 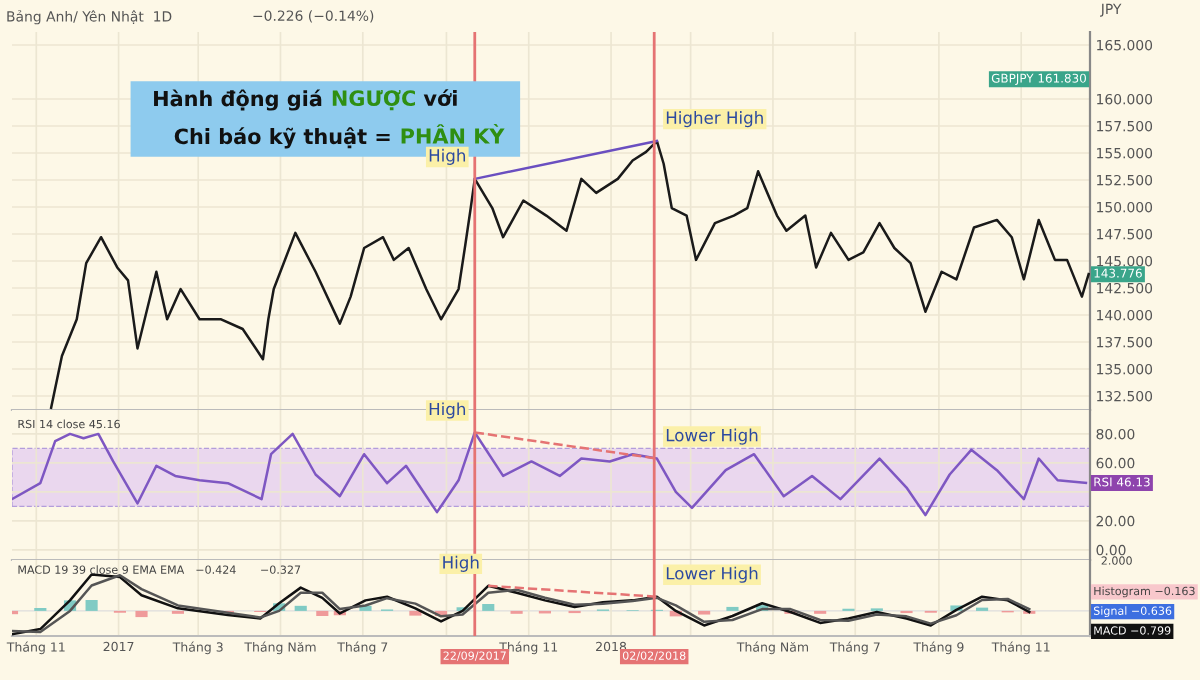 What do you see at coordinates (453, 134) in the screenshot?
I see `annotation: PHÂN KỲ` at bounding box center [453, 134].